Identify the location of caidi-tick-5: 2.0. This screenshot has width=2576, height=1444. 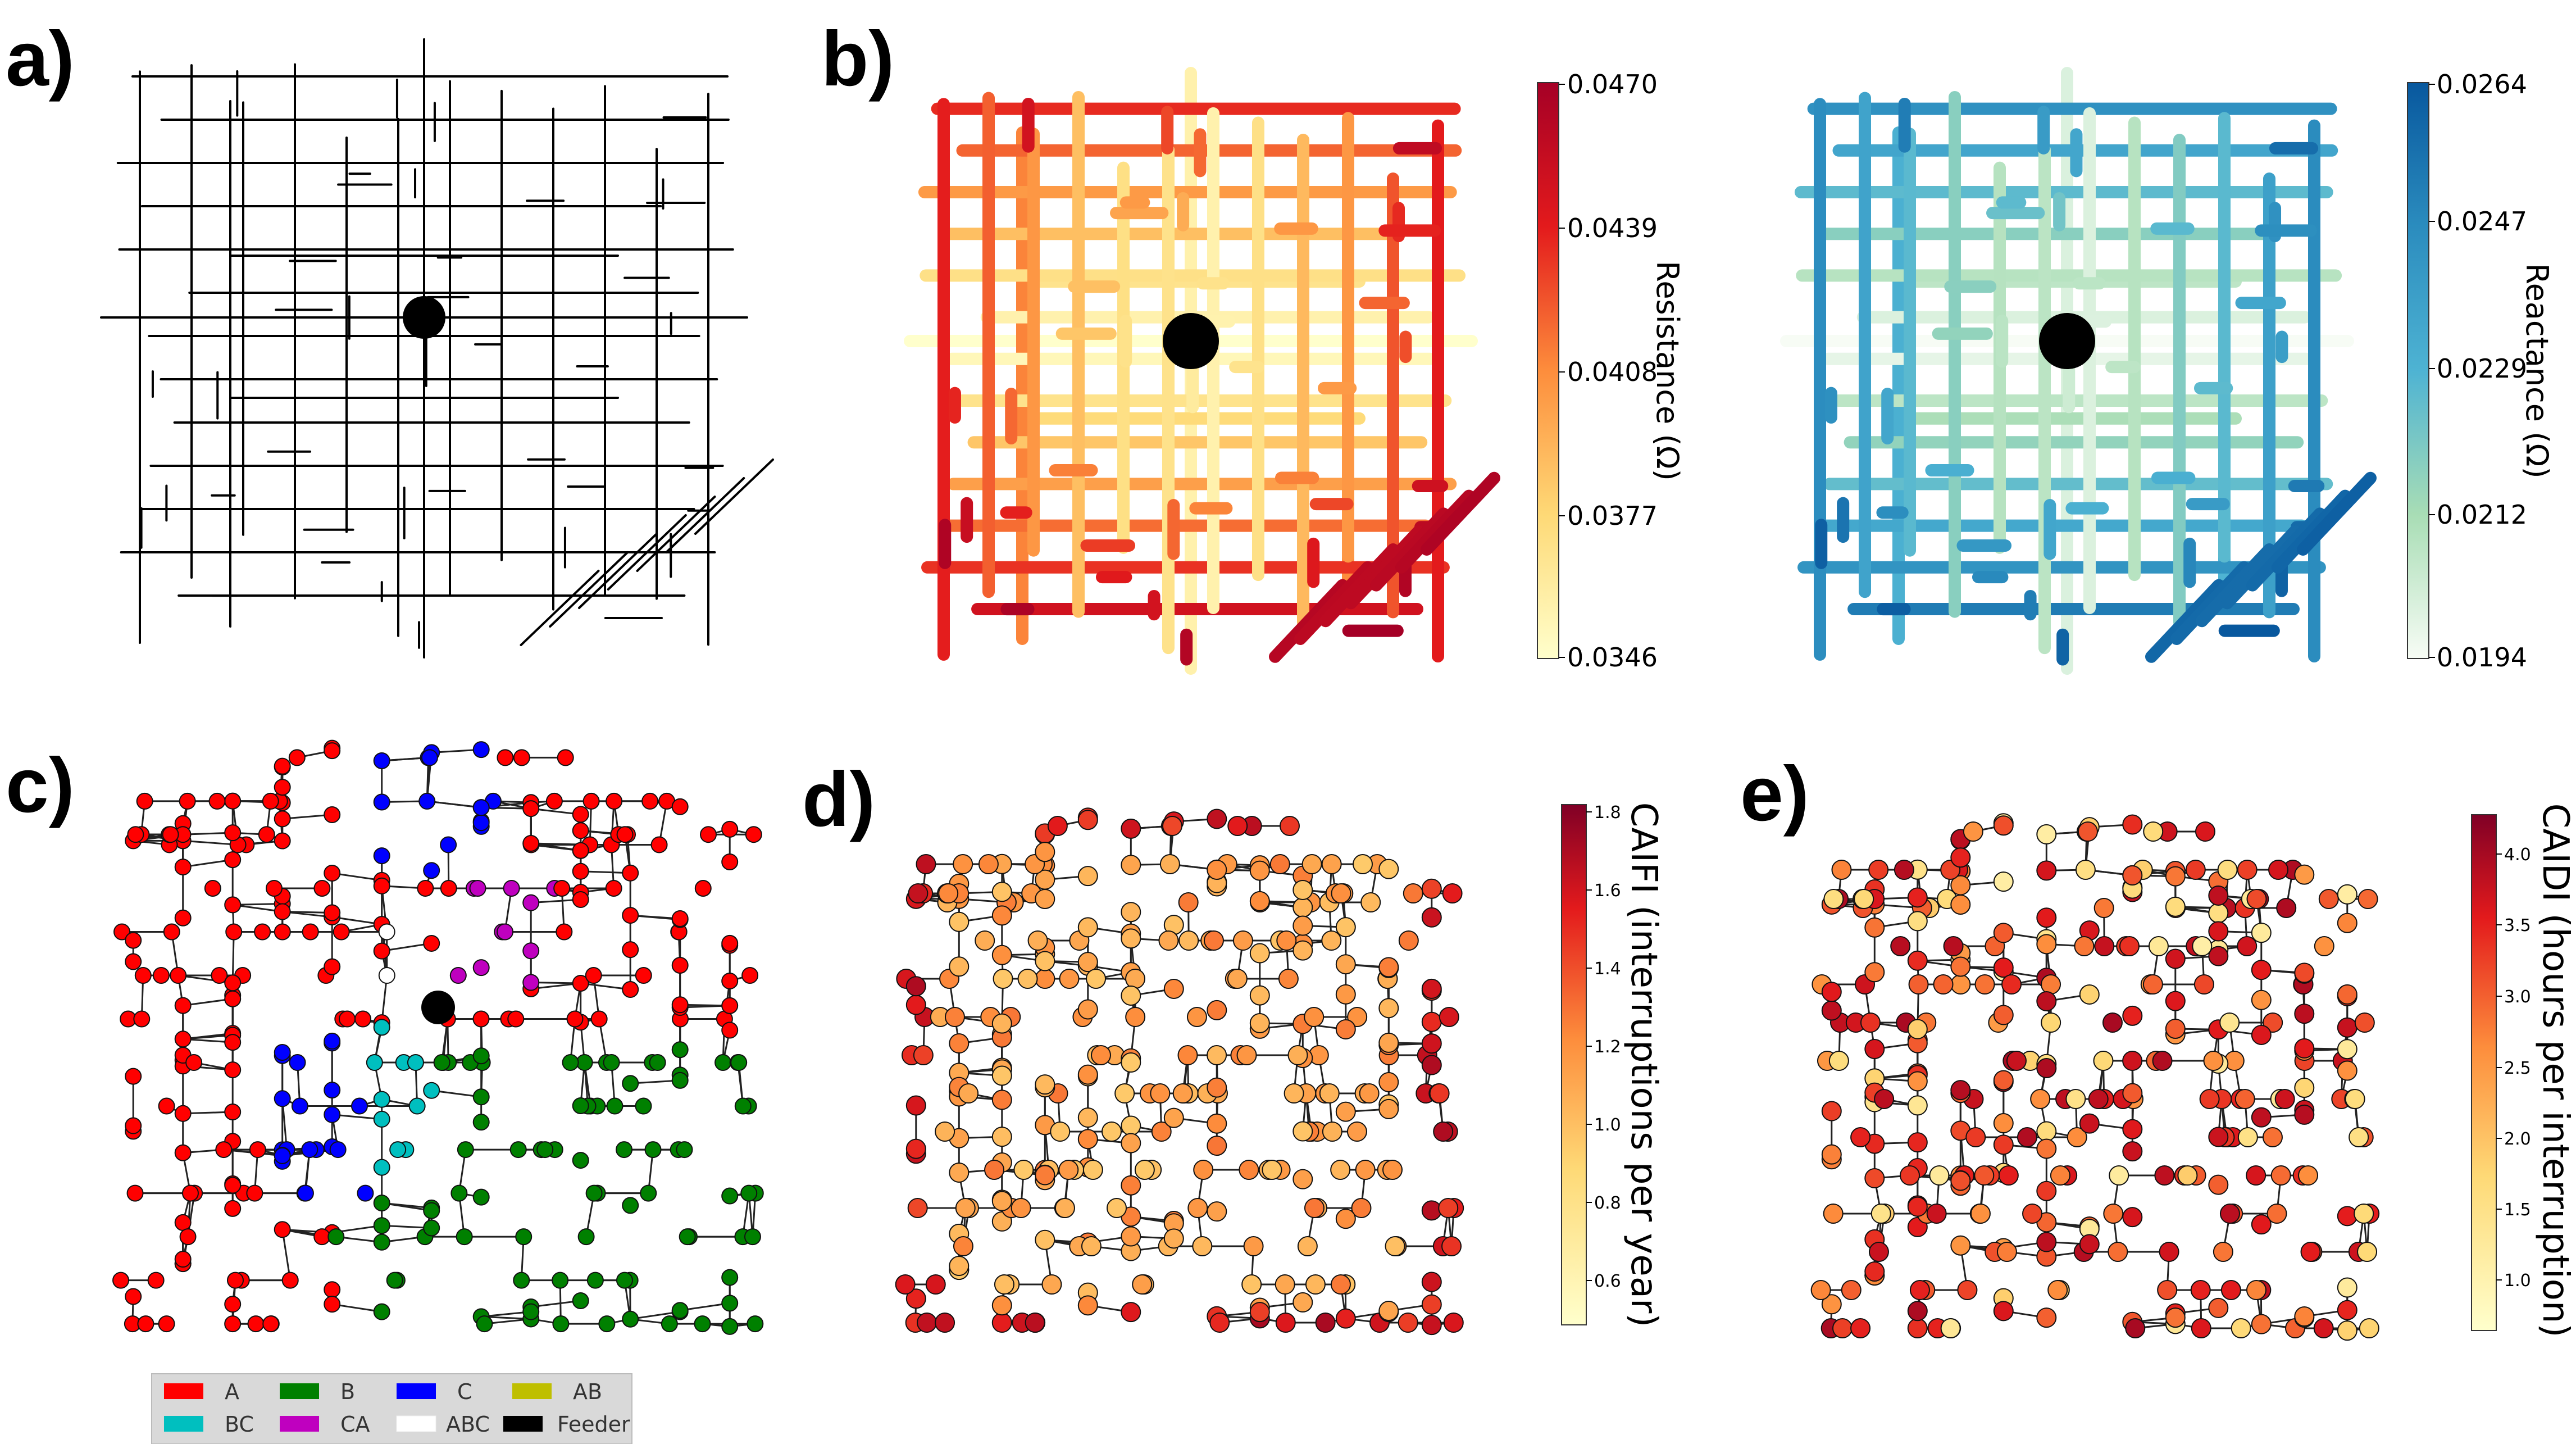
(2517, 1139).